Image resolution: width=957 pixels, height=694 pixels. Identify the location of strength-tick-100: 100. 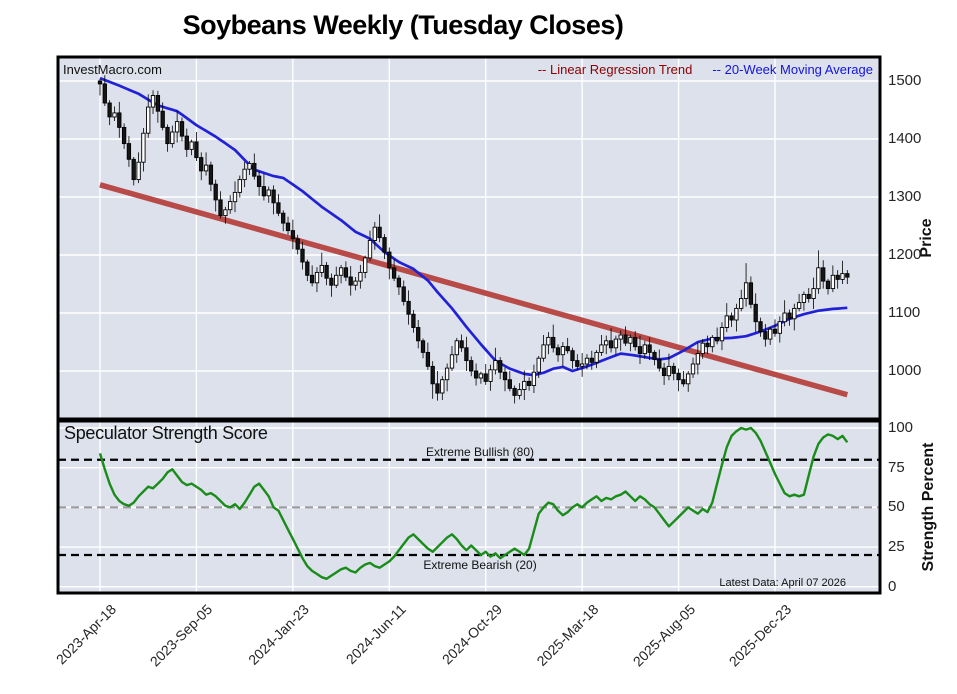
(901, 427).